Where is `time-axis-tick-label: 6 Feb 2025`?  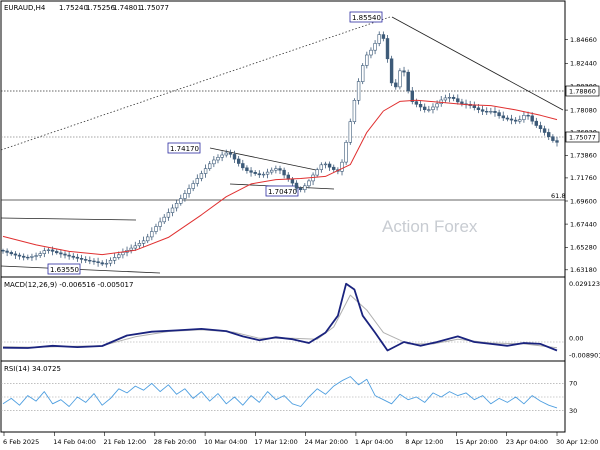
time-axis-tick-label: 6 Feb 2025 is located at coordinates (21, 442).